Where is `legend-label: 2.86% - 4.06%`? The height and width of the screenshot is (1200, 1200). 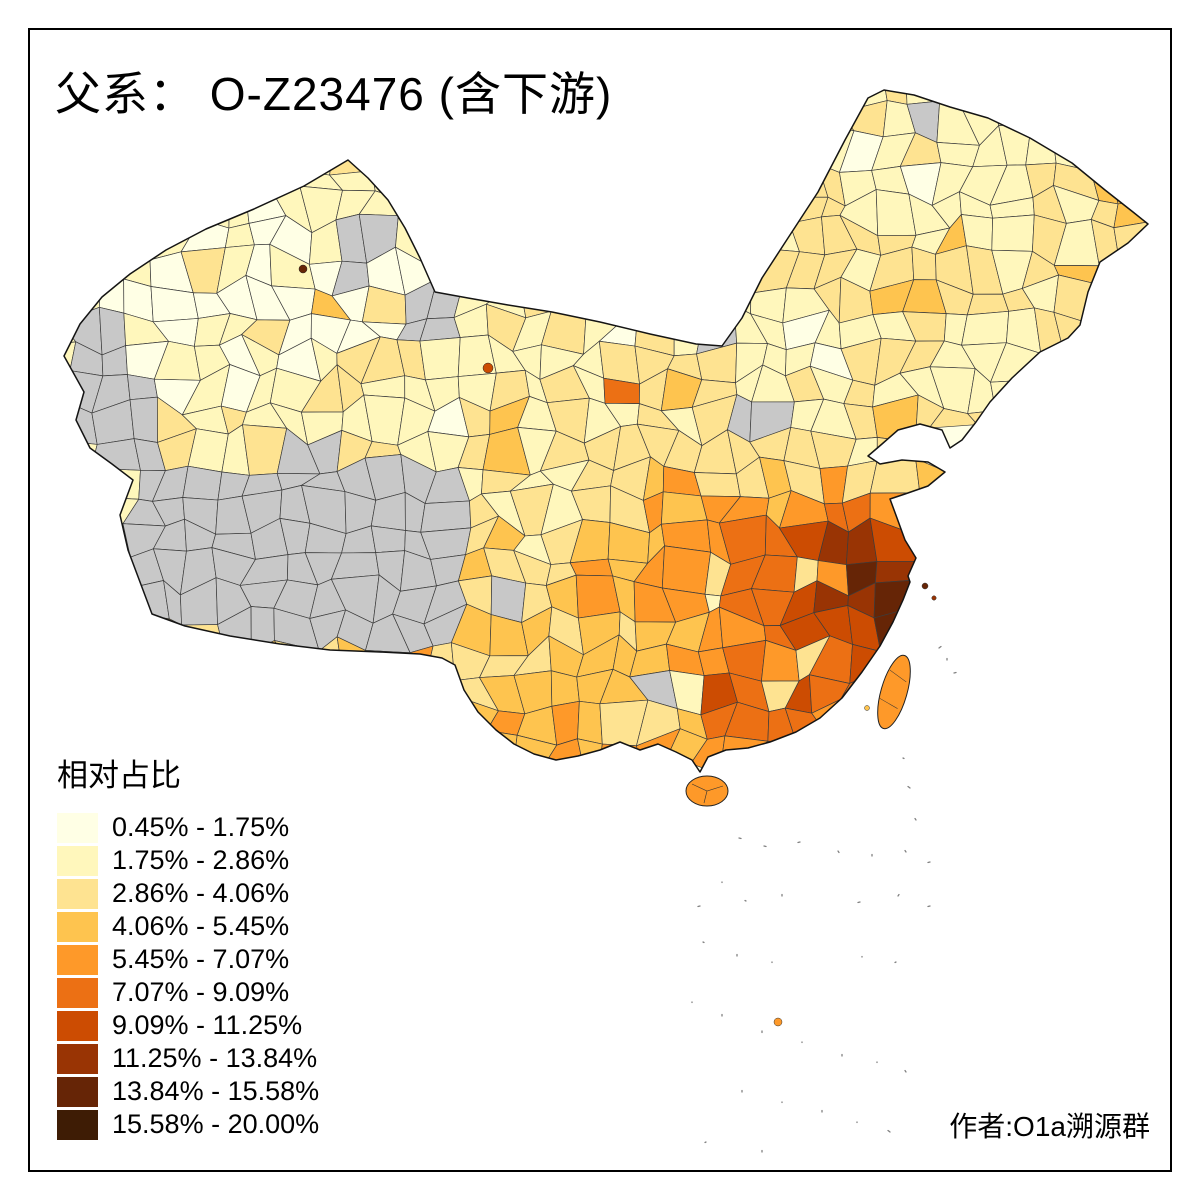 legend-label: 2.86% - 4.06% is located at coordinates (201, 893).